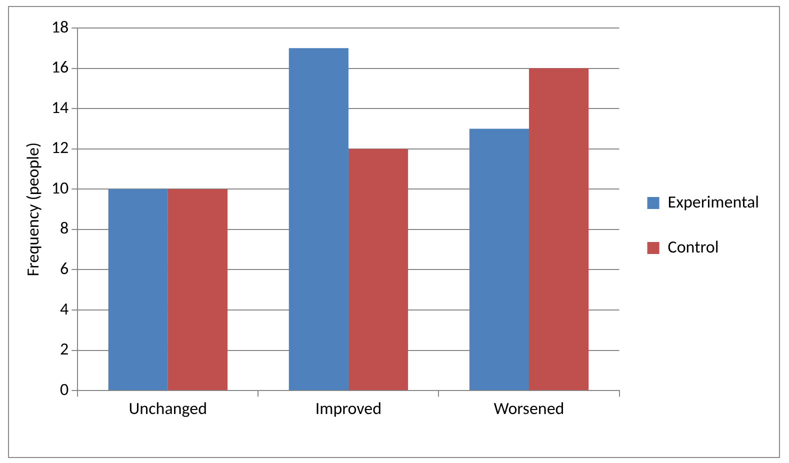  Describe the element at coordinates (60, 67) in the screenshot. I see `y-tick-label: 16` at that location.